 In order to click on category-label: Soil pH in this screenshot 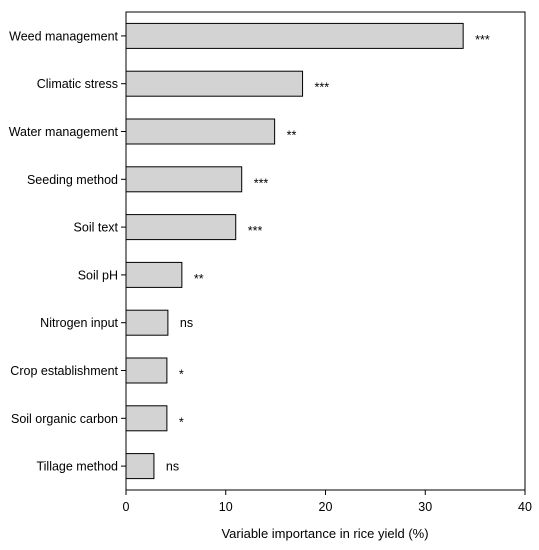, I will do `click(98, 275)`.